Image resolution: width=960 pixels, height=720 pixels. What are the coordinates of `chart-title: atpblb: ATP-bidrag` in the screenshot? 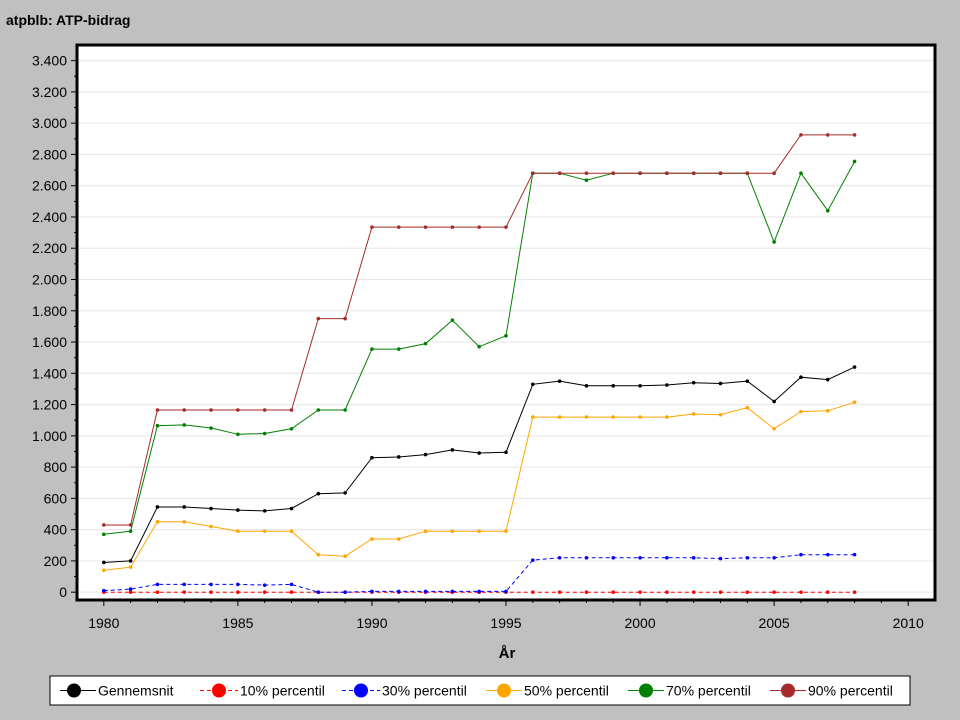 It's located at (68, 20).